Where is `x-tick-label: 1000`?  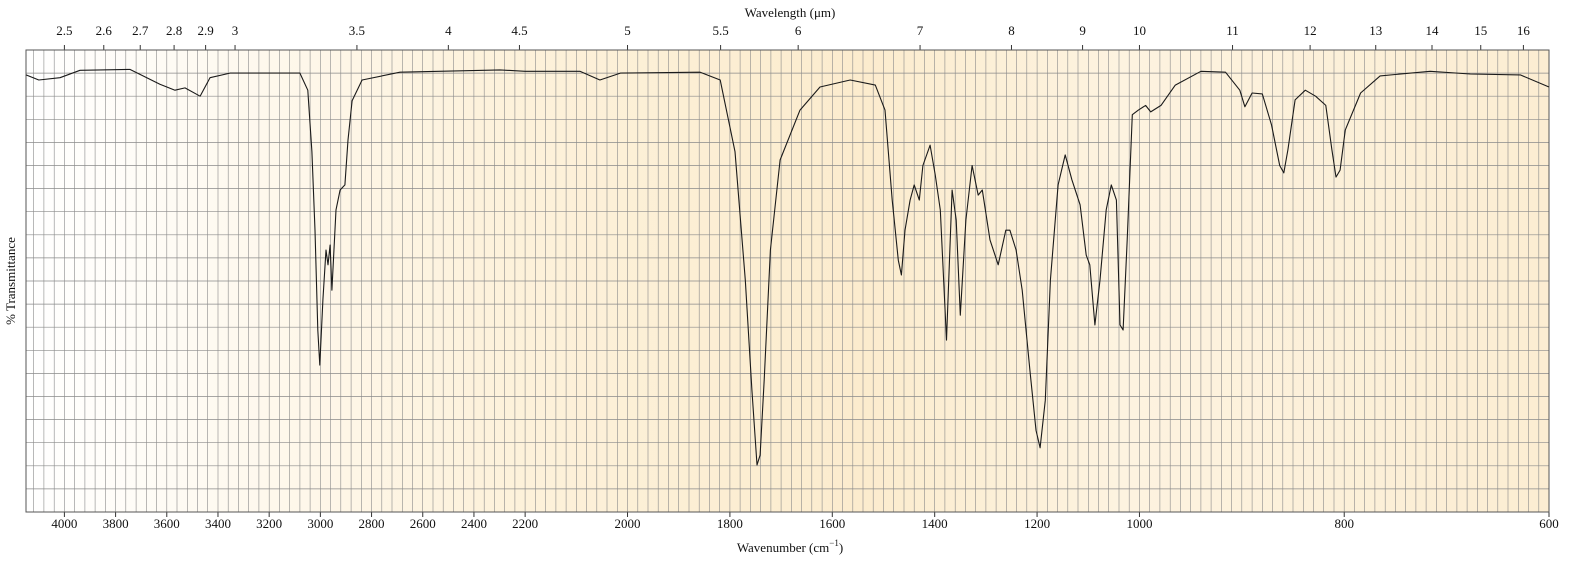 x-tick-label: 1000 is located at coordinates (1139, 523).